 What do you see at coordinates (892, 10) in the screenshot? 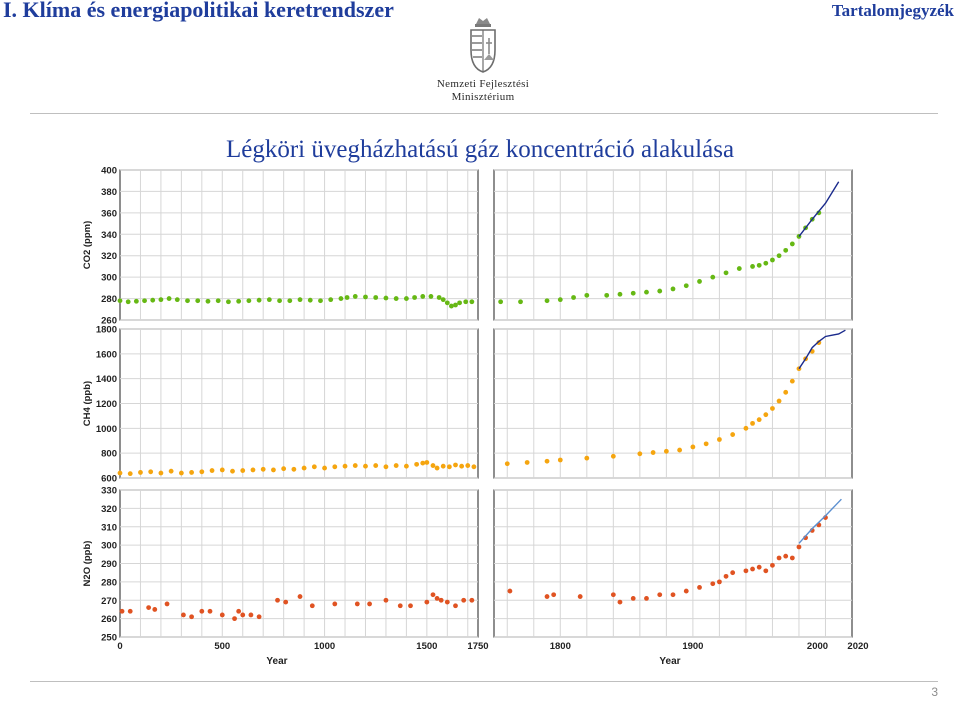
I see `table-of-contents-link: Tartalomjegyzék` at bounding box center [892, 10].